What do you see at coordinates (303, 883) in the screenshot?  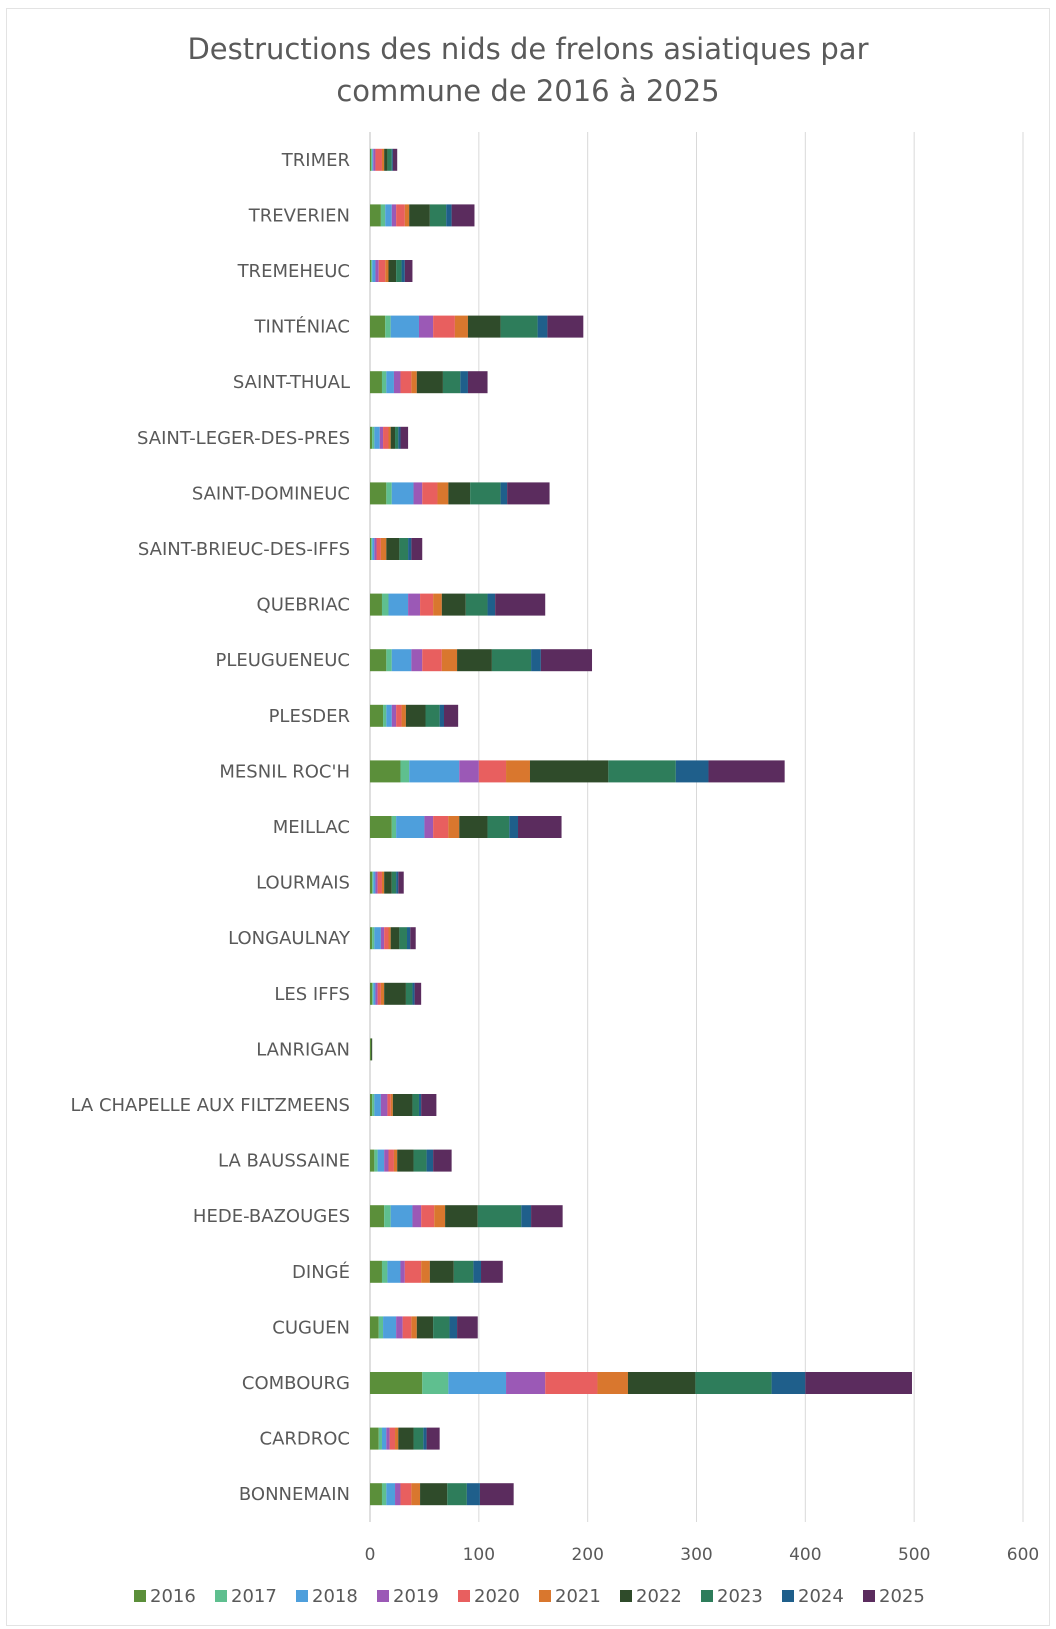 I see `category-label: LOURMAIS` at bounding box center [303, 883].